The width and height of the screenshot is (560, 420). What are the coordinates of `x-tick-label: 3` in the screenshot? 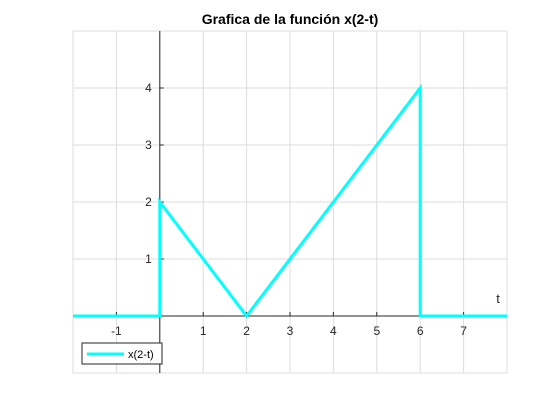 It's located at (290, 331).